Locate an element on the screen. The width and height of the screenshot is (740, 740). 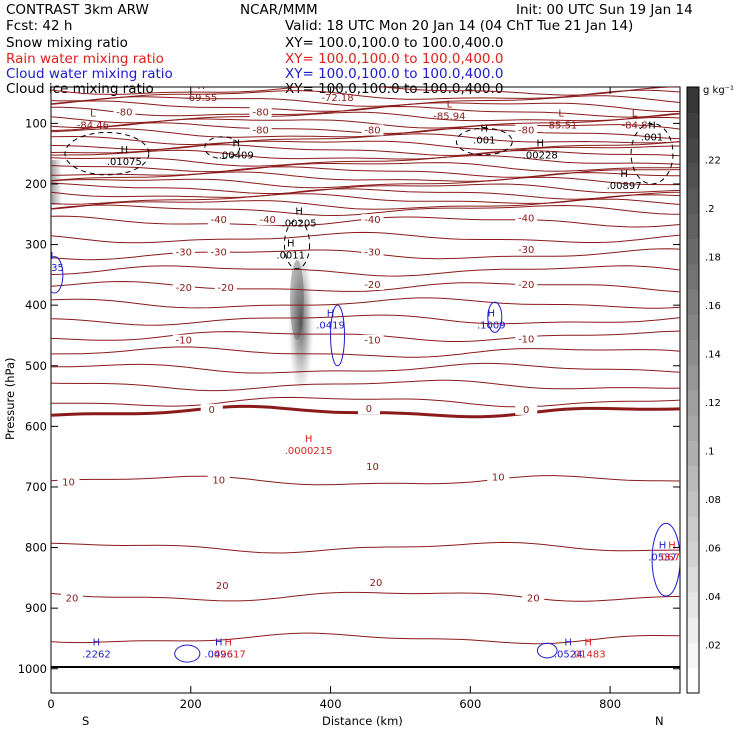
colorbar-tick-label: .12 is located at coordinates (713, 403).